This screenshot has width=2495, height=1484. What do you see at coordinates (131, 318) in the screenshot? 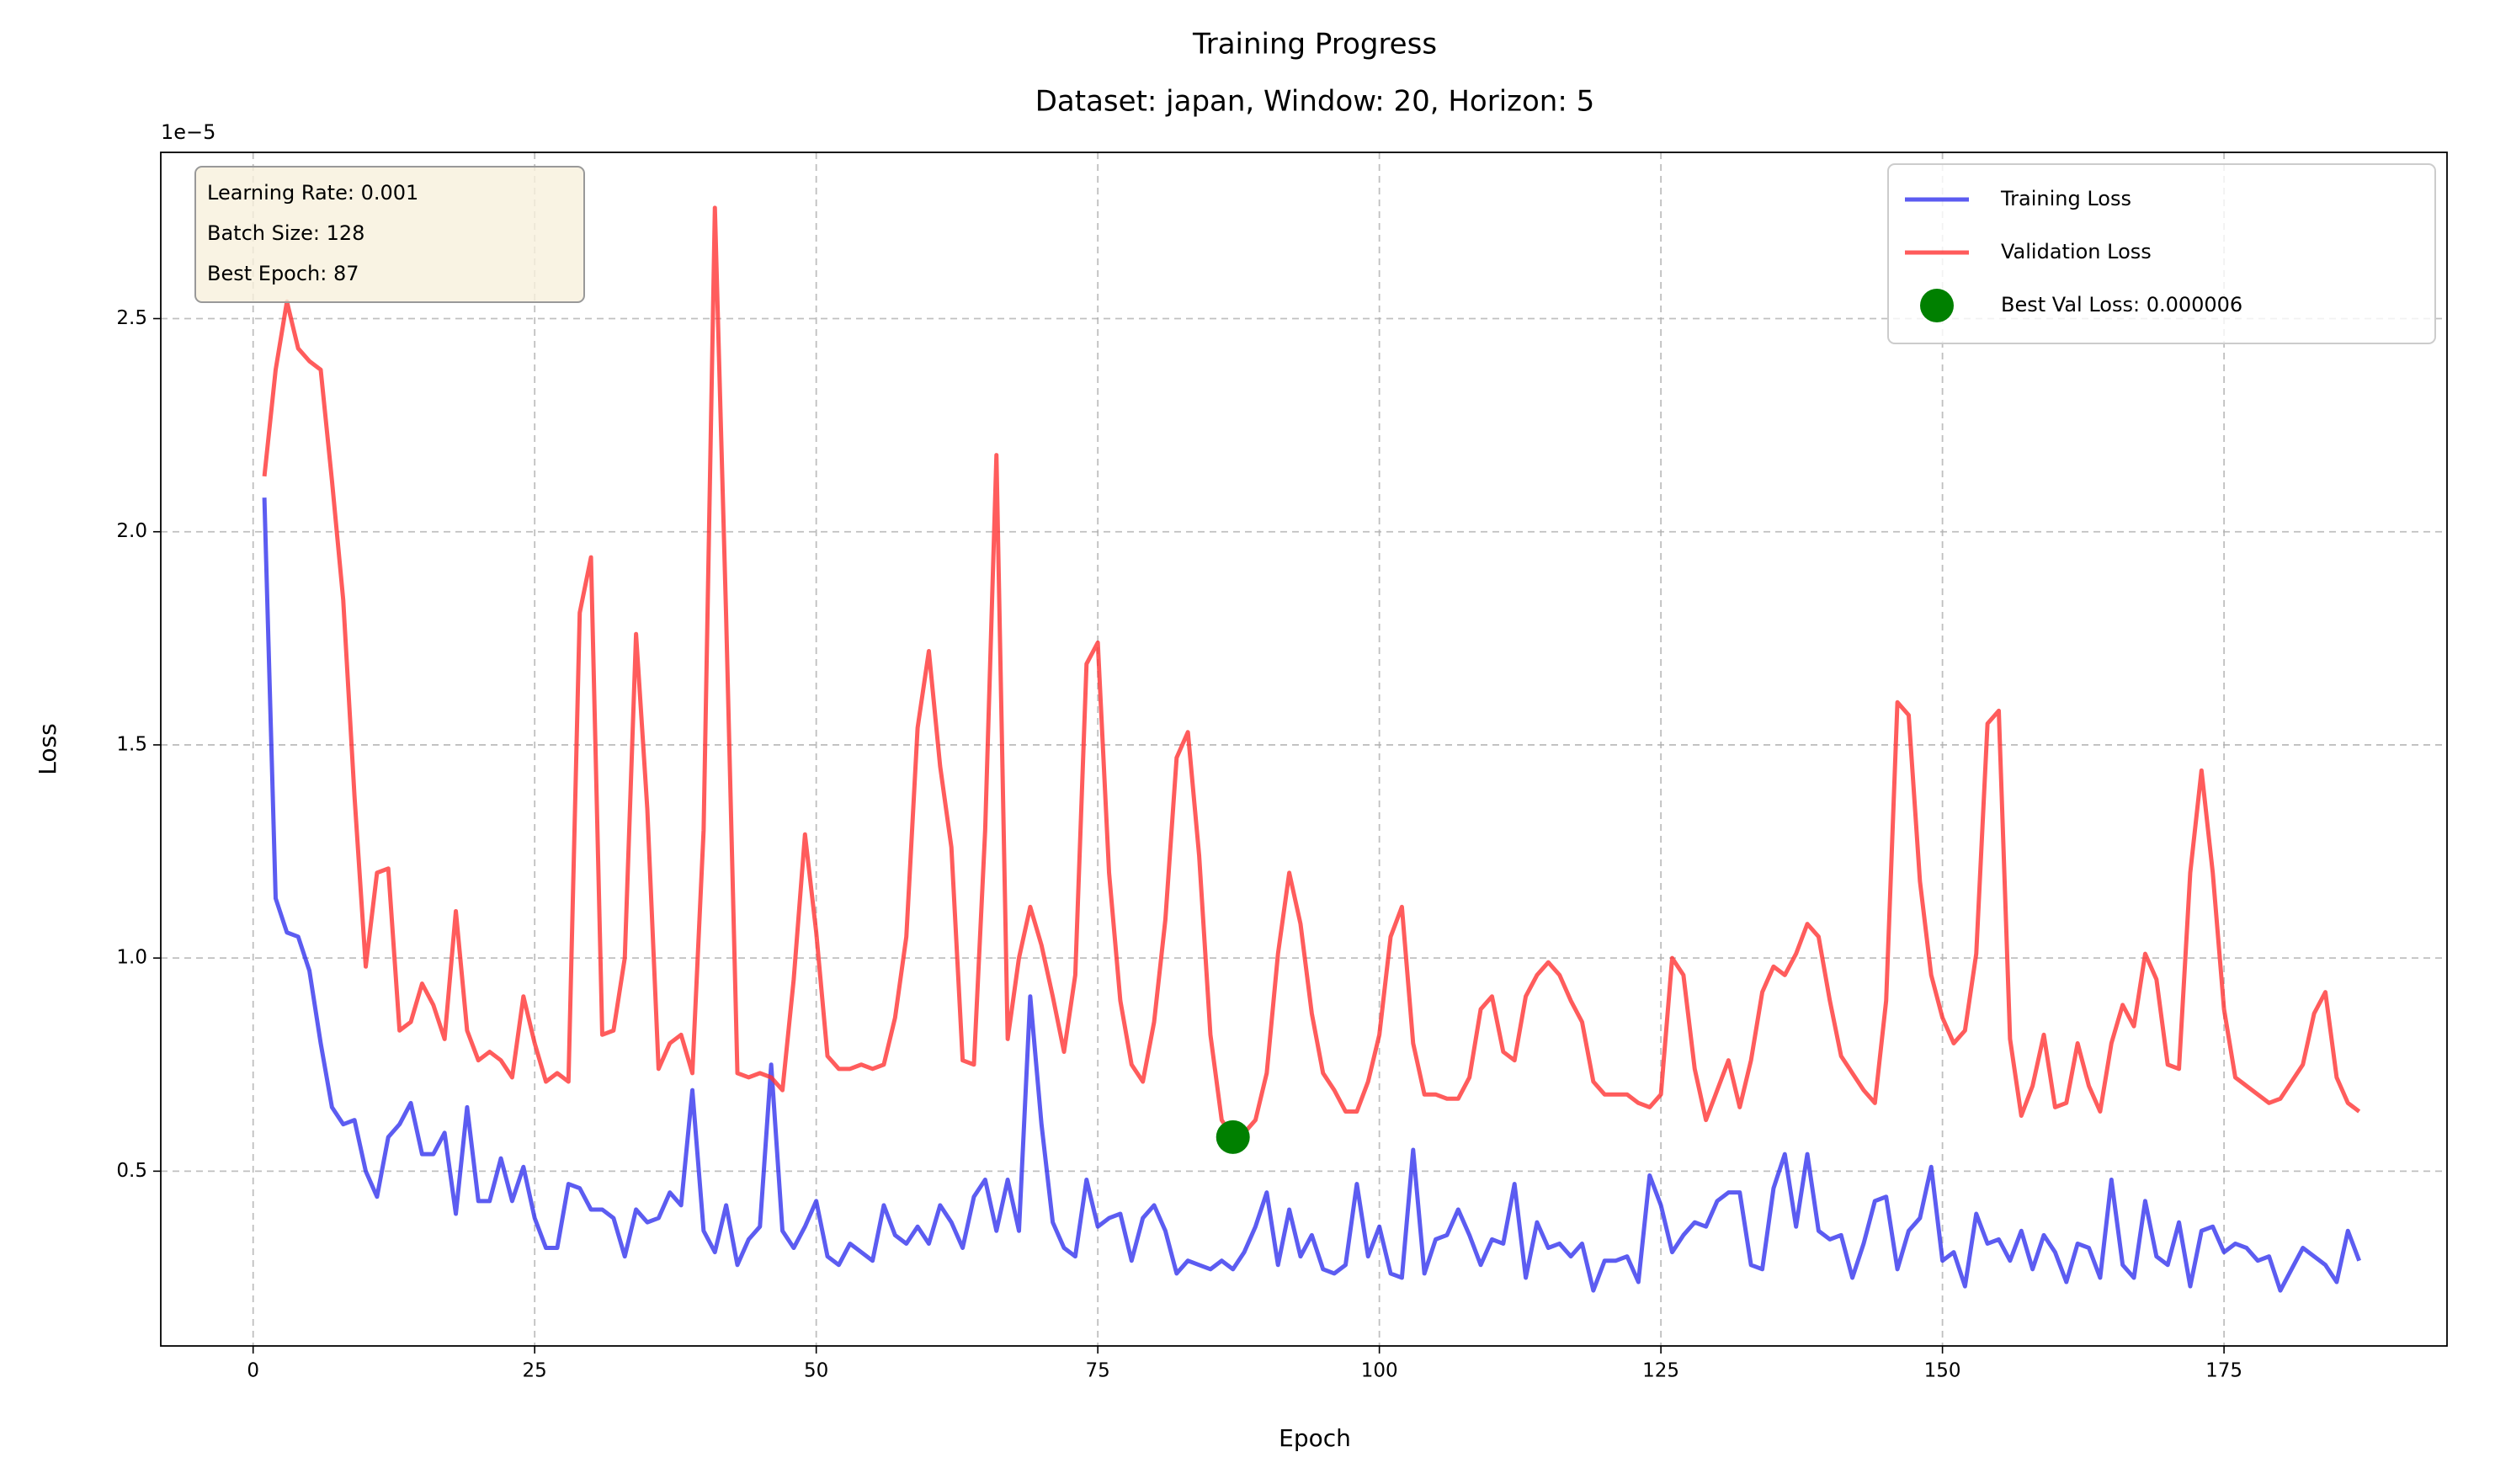
I see `y-tick-label: 2.5` at bounding box center [131, 318].